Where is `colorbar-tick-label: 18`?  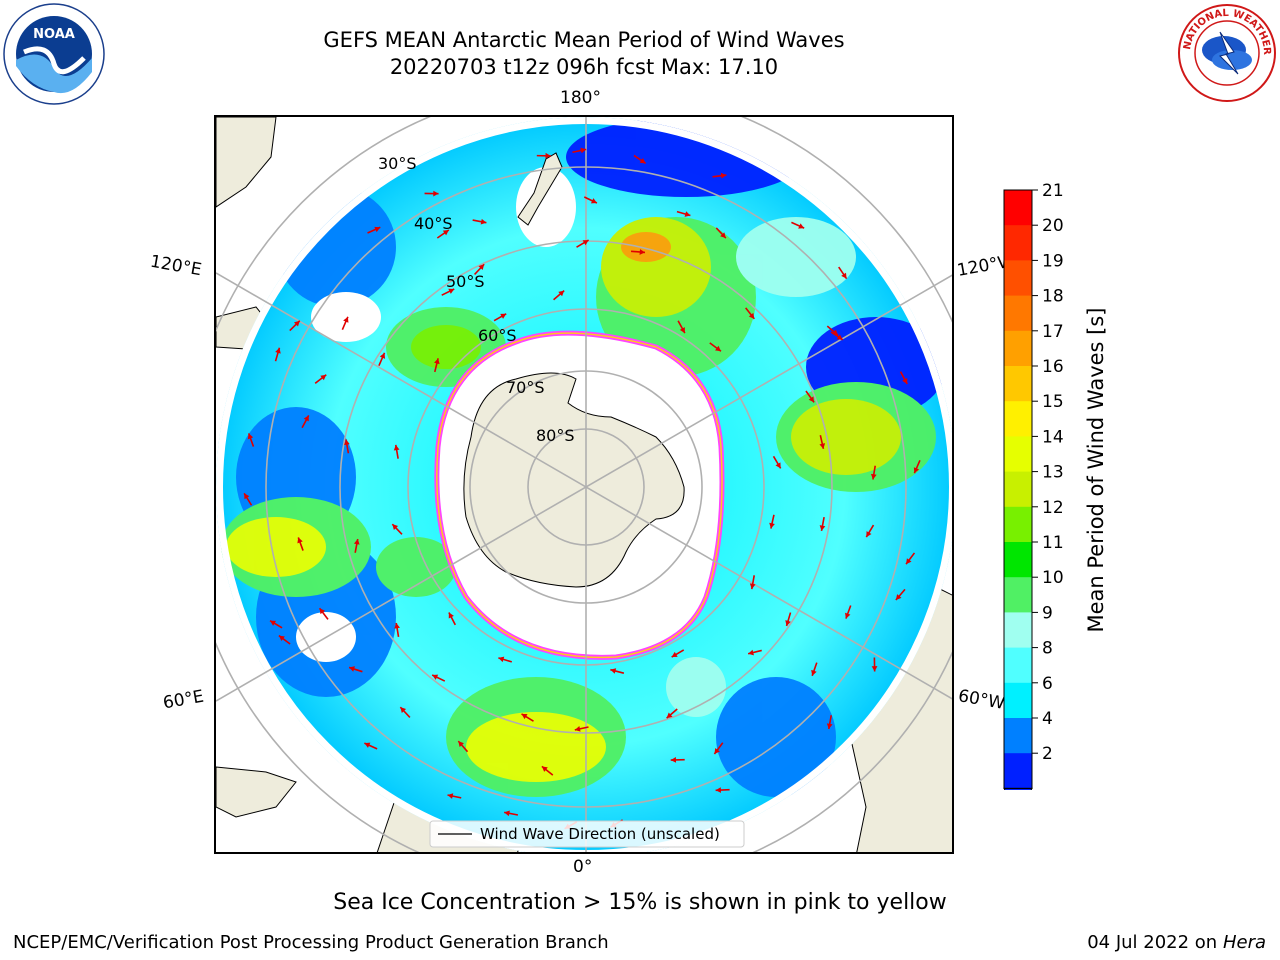 colorbar-tick-label: 18 is located at coordinates (1053, 297).